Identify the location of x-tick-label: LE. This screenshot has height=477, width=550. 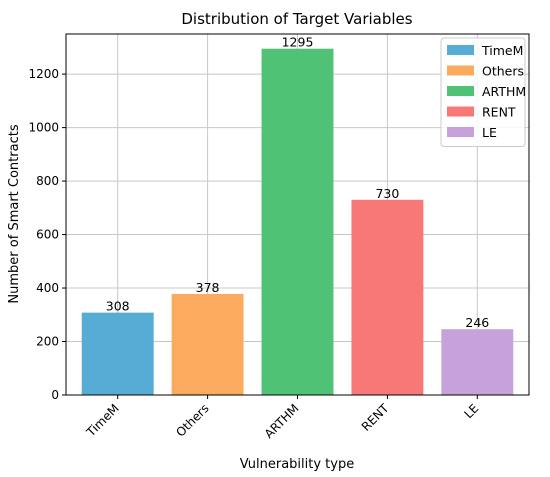
(471, 411).